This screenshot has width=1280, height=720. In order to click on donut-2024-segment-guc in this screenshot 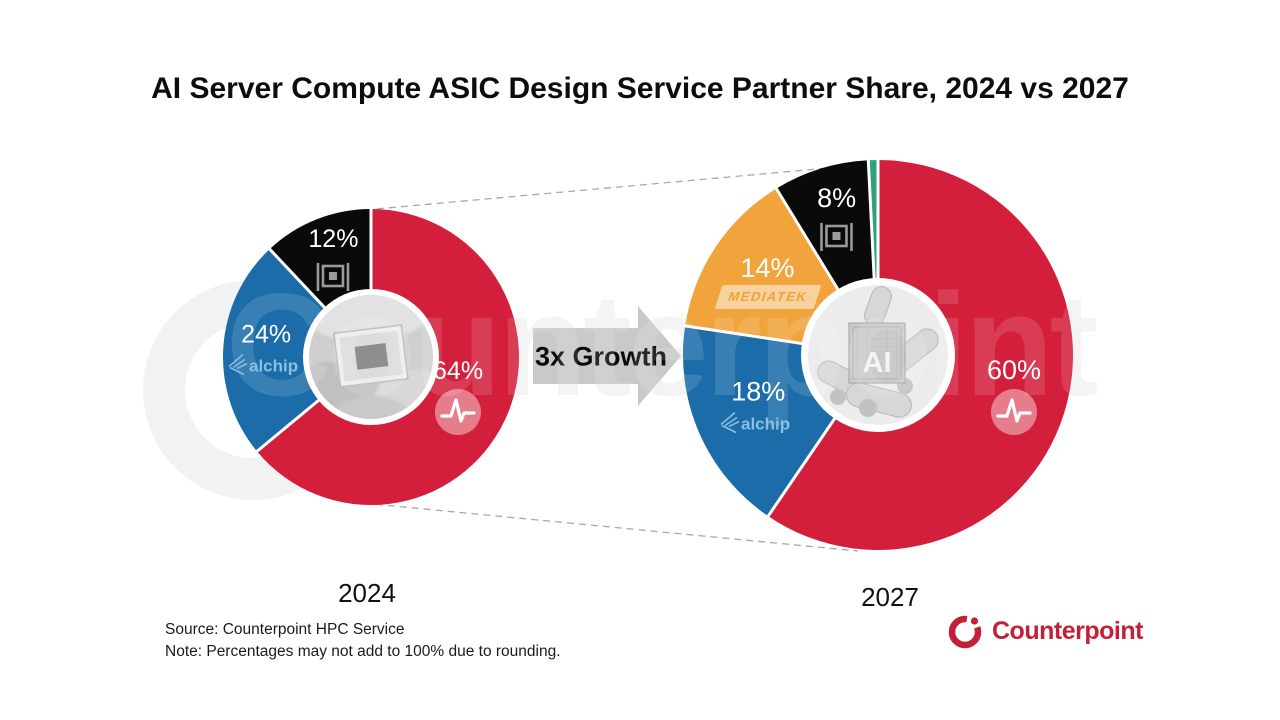, I will do `click(320, 283)`.